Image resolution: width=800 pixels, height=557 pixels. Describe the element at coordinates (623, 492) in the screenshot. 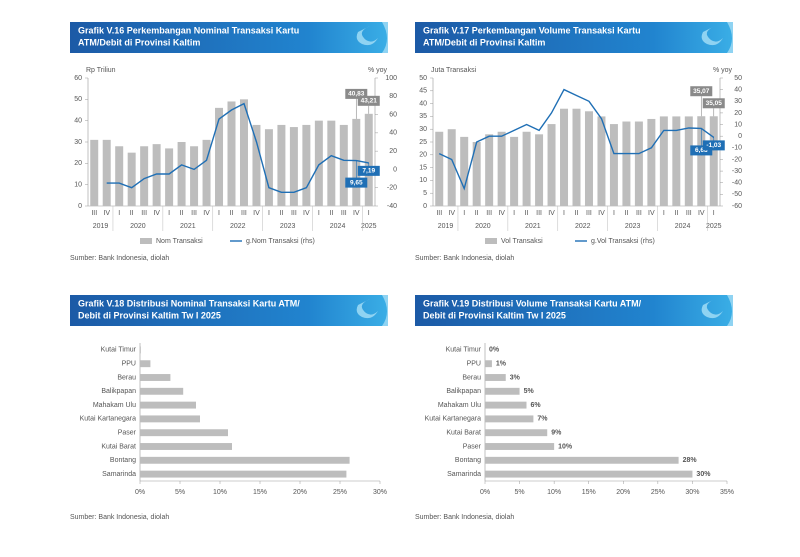

I see `x-tick-label: 20%` at that location.